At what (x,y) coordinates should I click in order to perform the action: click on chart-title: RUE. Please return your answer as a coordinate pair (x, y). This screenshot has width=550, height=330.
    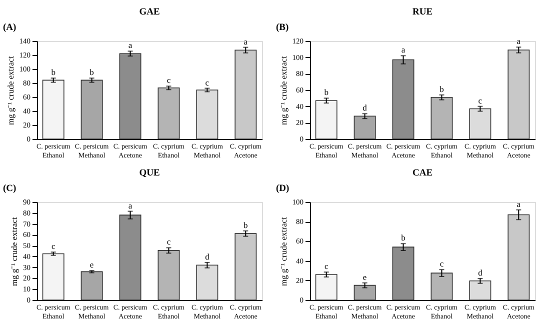
    Looking at the image, I should click on (422, 13).